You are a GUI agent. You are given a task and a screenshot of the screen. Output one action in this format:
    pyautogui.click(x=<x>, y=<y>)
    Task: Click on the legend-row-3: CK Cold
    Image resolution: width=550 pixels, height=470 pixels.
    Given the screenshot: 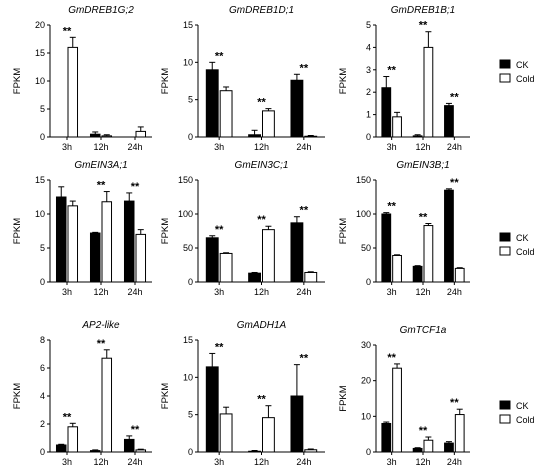 What is the action you would take?
    pyautogui.click(x=517, y=412)
    